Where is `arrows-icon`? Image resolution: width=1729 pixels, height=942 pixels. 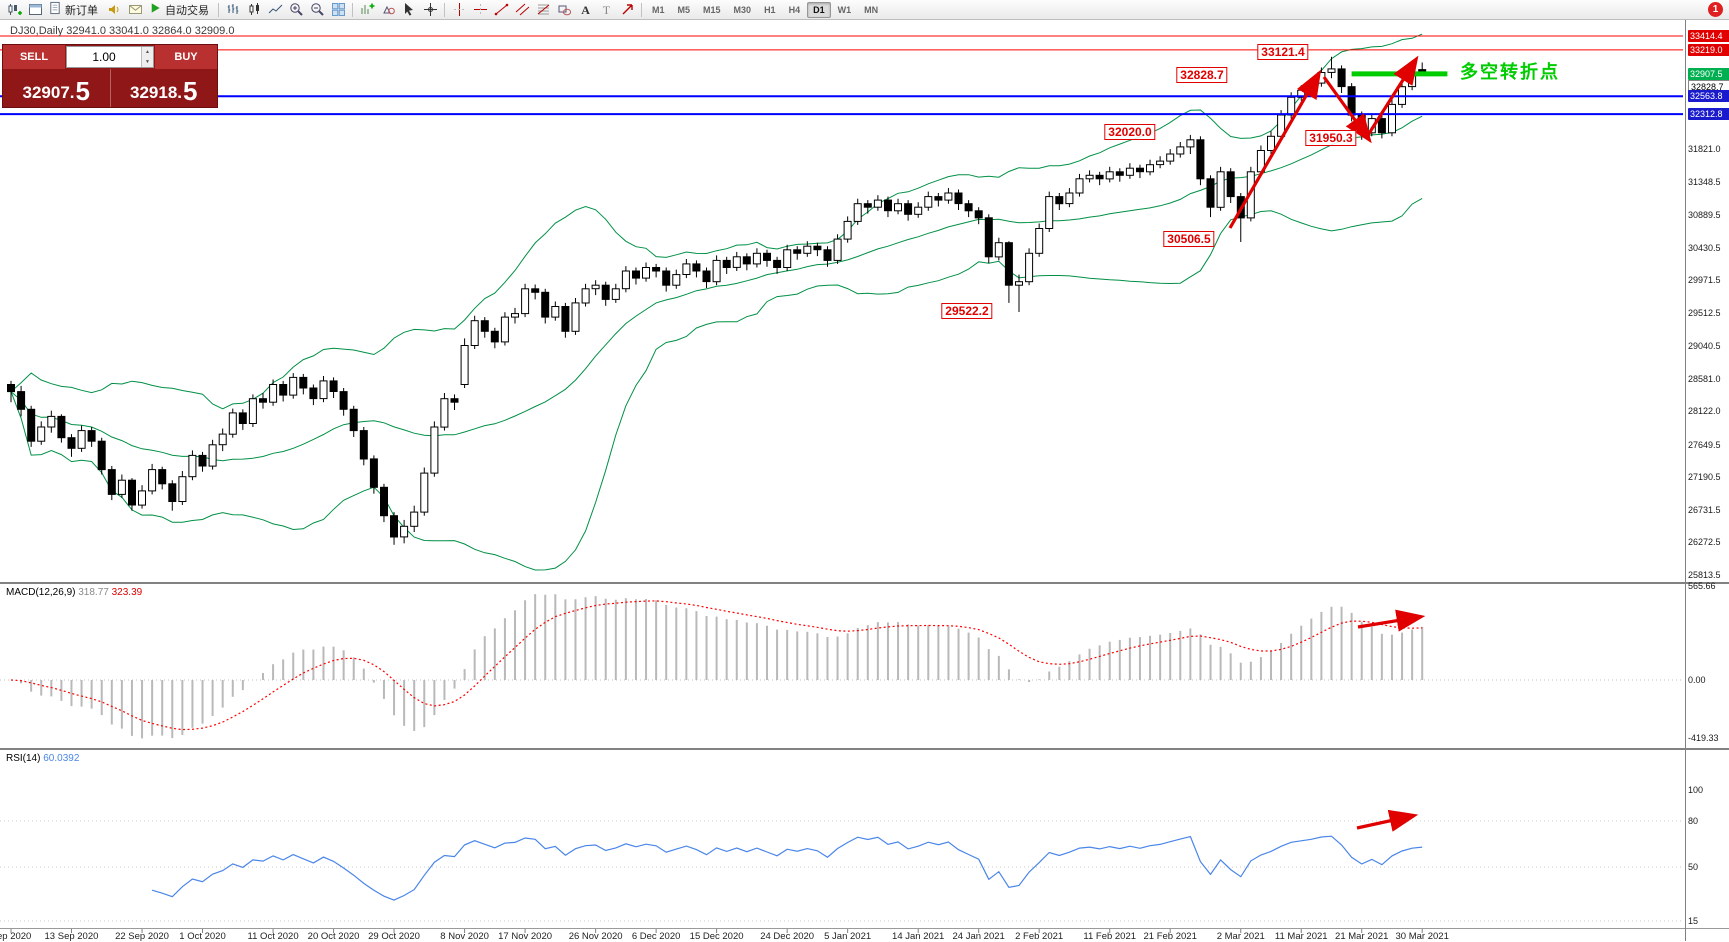 arrows-icon is located at coordinates (627, 9).